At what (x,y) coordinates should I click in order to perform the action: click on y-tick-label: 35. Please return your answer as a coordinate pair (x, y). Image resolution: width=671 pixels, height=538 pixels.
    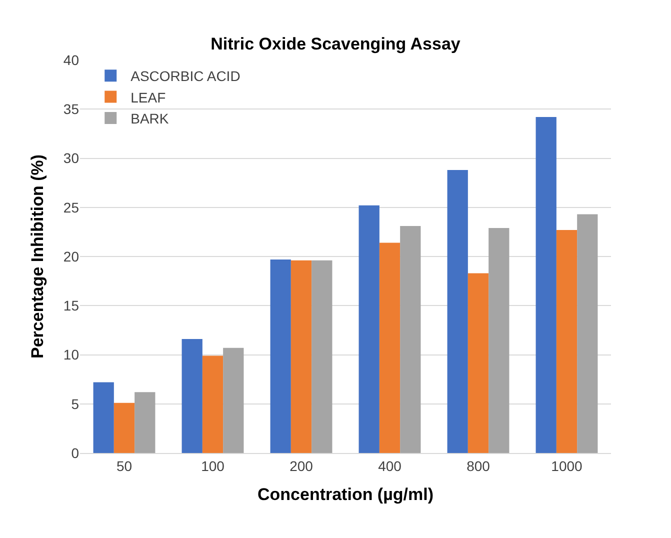
    Looking at the image, I should click on (71, 109).